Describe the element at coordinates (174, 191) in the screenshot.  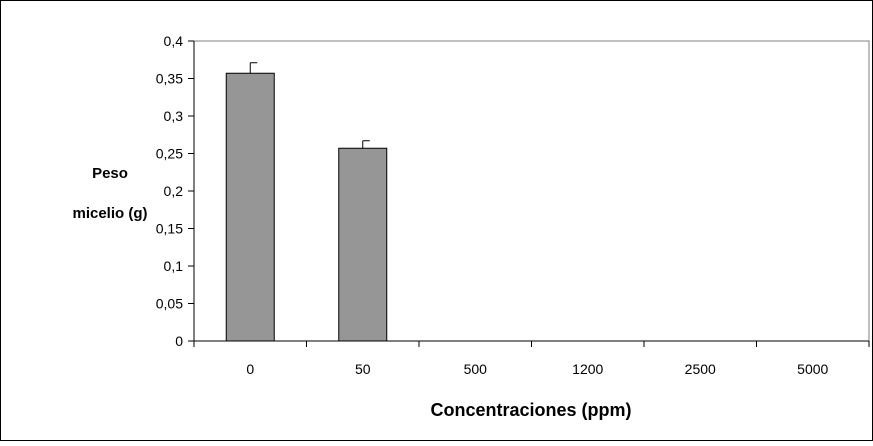
I see `y-tick-label: 0,2` at that location.